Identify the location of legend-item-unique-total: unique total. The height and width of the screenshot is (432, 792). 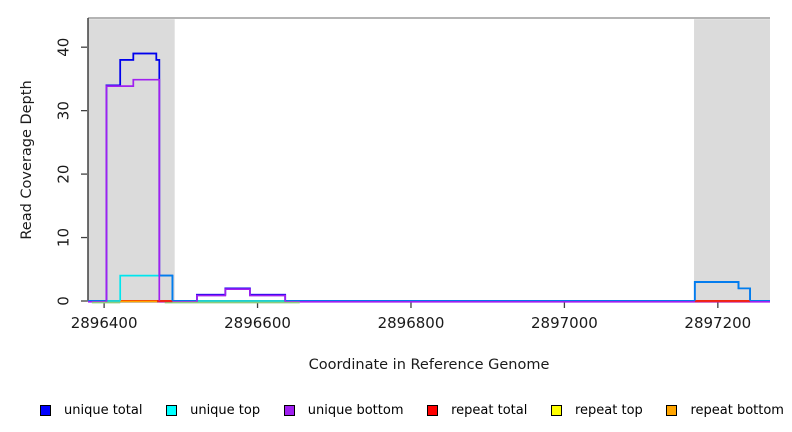
(91, 410).